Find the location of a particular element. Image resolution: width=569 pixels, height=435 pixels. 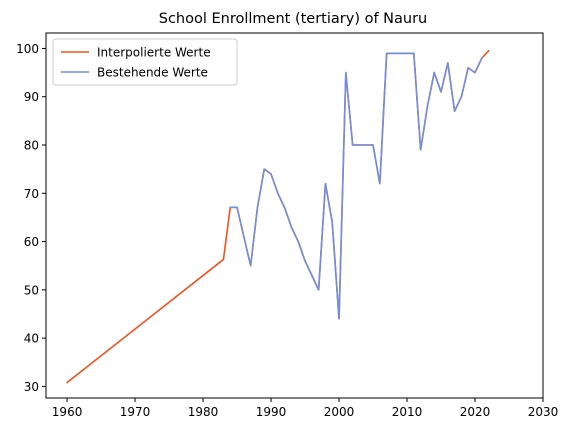

x-tick-label: 2020 is located at coordinates (475, 412).